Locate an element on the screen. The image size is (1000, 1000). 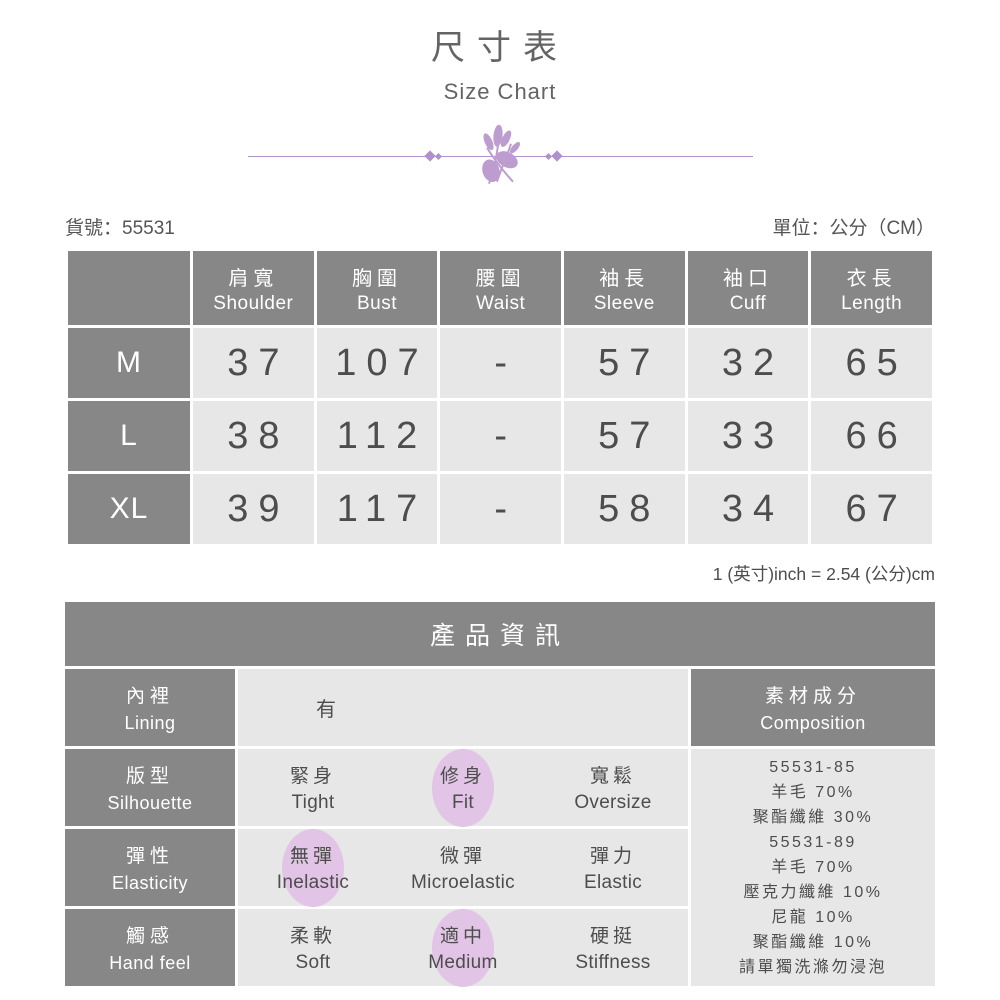
option-fit: 修身 Fit is located at coordinates (463, 787).